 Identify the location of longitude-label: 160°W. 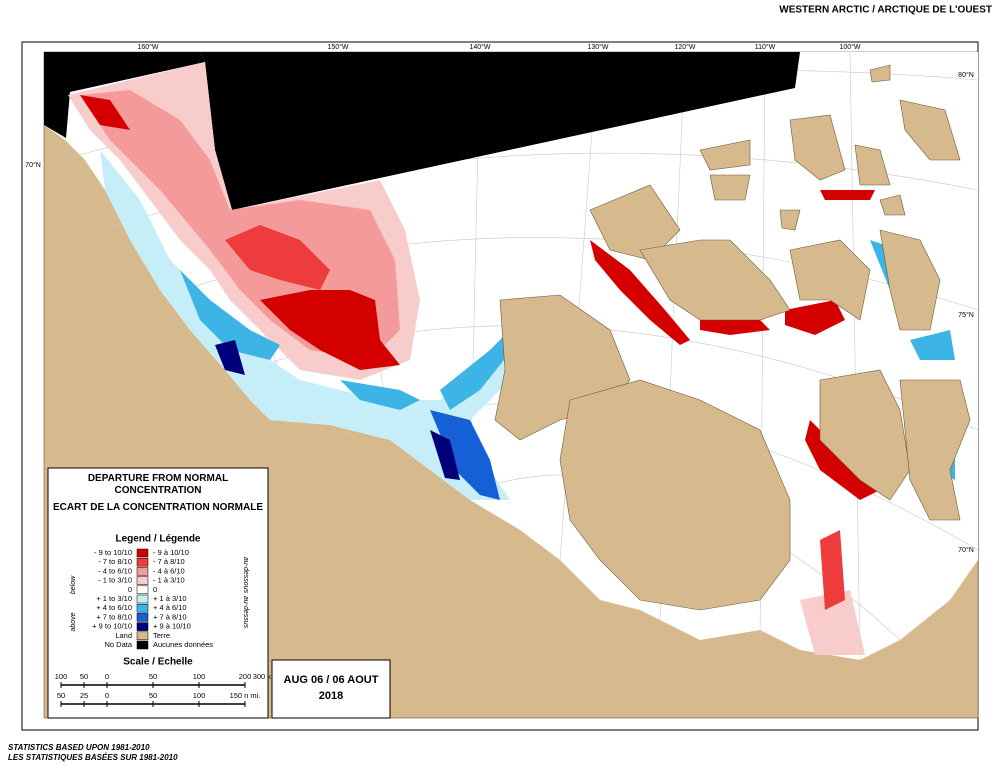
(147, 47).